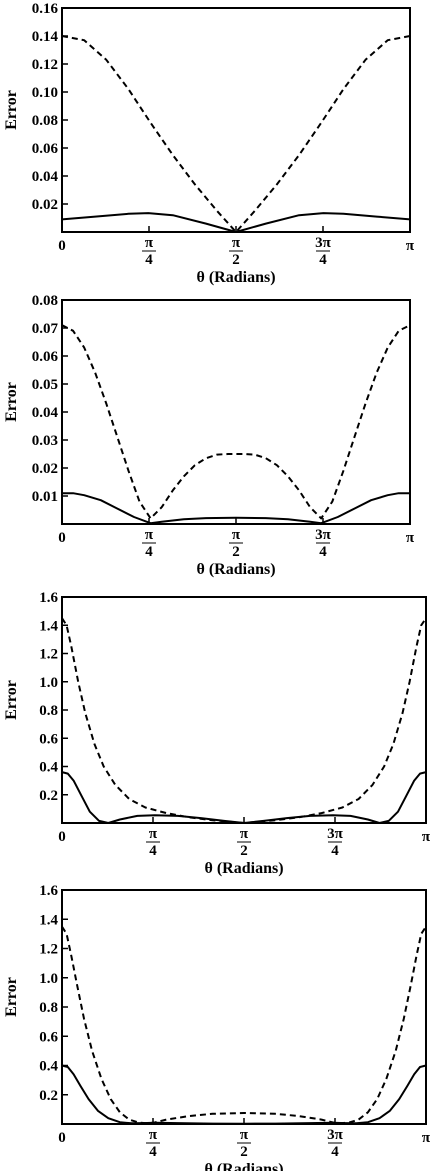 Image resolution: width=432 pixels, height=1171 pixels. Describe the element at coordinates (45, 385) in the screenshot. I see `y-tick-label: 0.05` at that location.